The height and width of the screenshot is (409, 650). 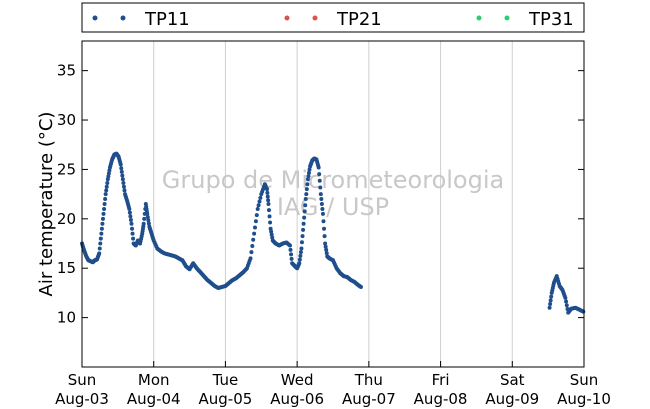 What do you see at coordinates (441, 380) in the screenshot?
I see `x-tick-label-day: Fri` at bounding box center [441, 380].